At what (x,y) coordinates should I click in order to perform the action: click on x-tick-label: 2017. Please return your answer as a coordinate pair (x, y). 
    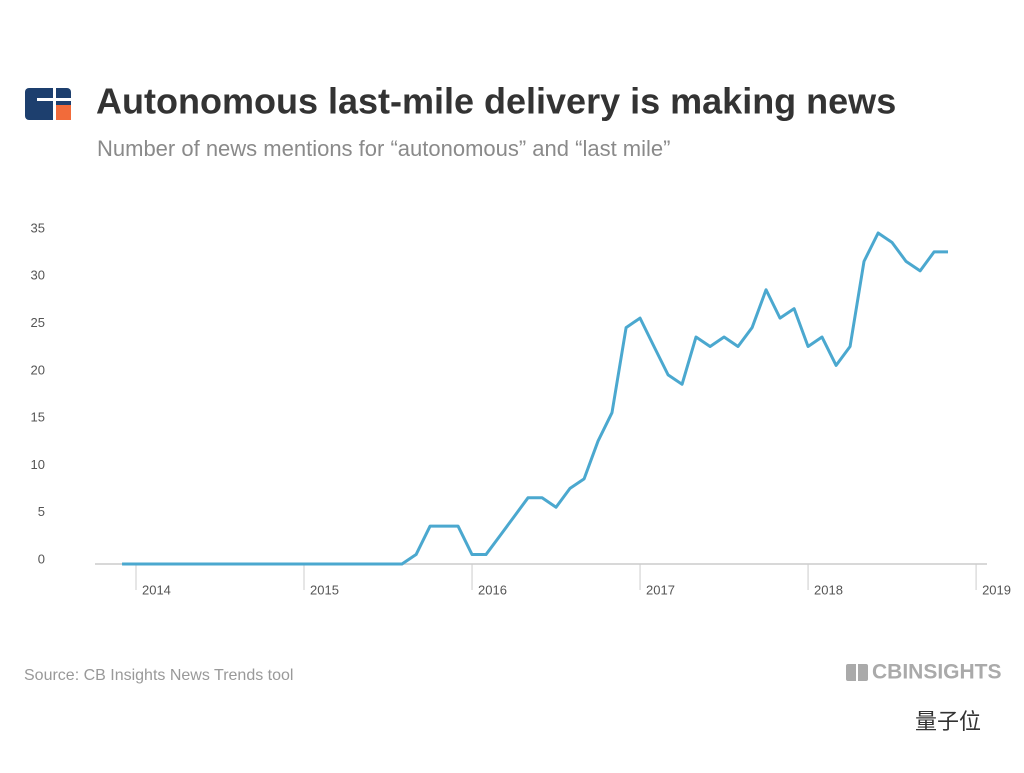
    Looking at the image, I should click on (660, 589).